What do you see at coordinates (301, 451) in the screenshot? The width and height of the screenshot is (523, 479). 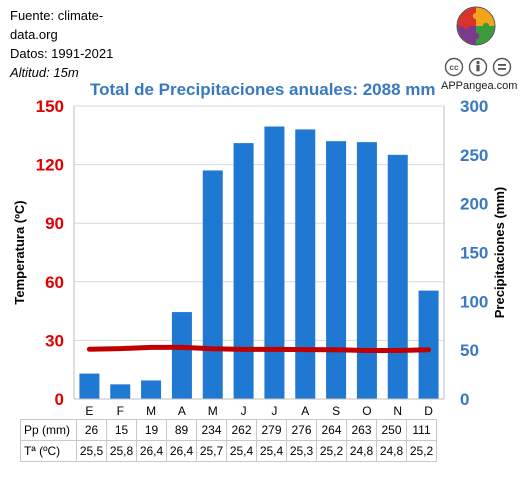 I see `temp-cell: 25,3` at bounding box center [301, 451].